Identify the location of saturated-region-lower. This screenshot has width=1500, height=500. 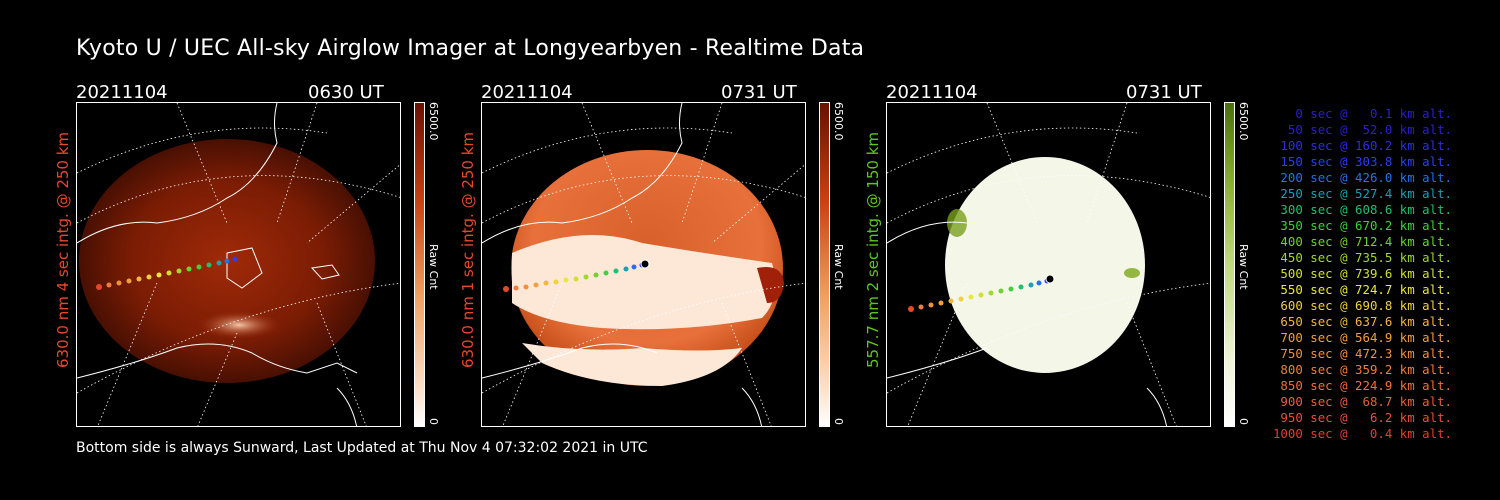
(632, 364).